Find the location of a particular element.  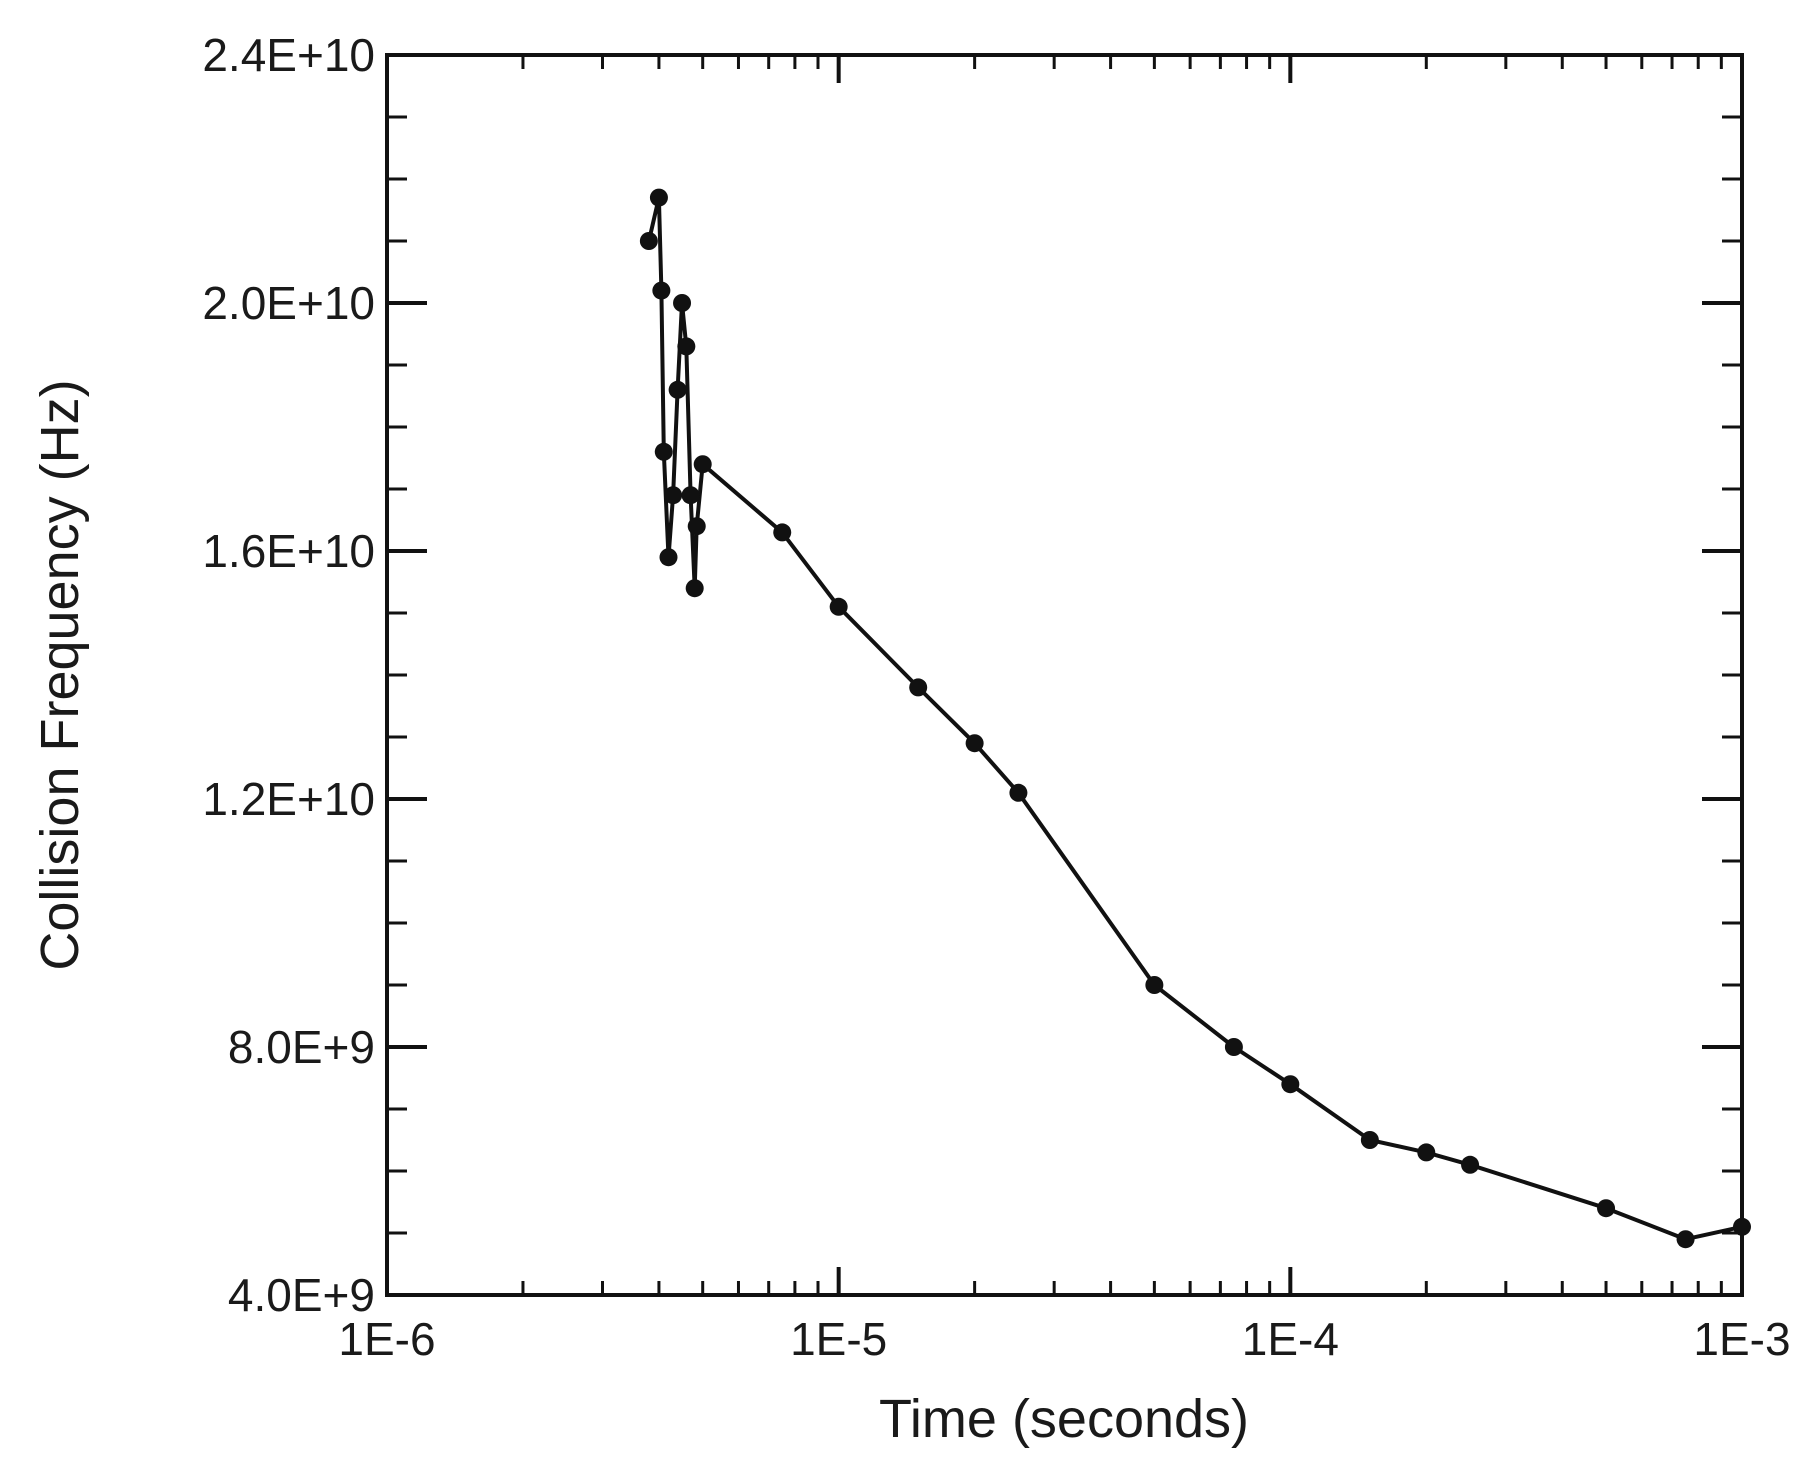

x-tick-labels: 1E-6 1E-5 1E-4 1E-3 is located at coordinates (1064, 1339).